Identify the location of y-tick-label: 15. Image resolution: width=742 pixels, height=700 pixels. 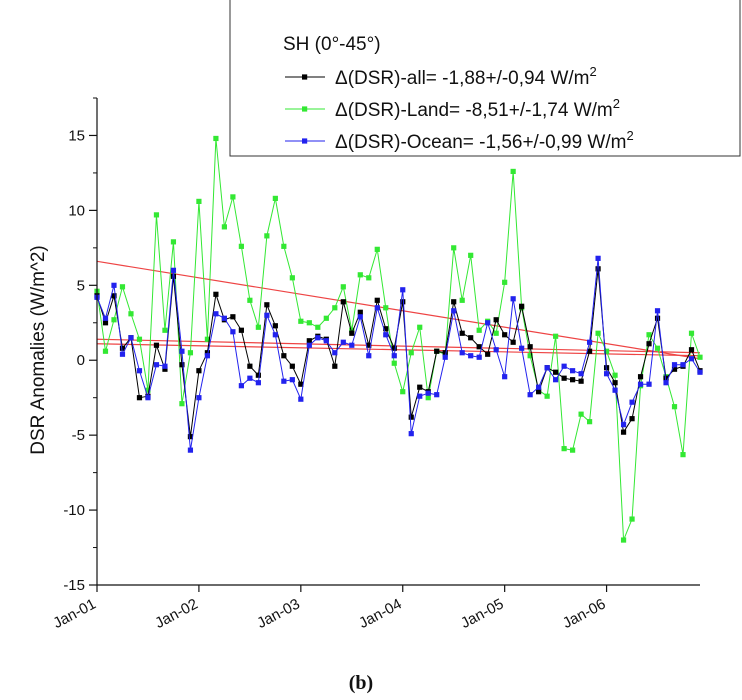
(76, 135).